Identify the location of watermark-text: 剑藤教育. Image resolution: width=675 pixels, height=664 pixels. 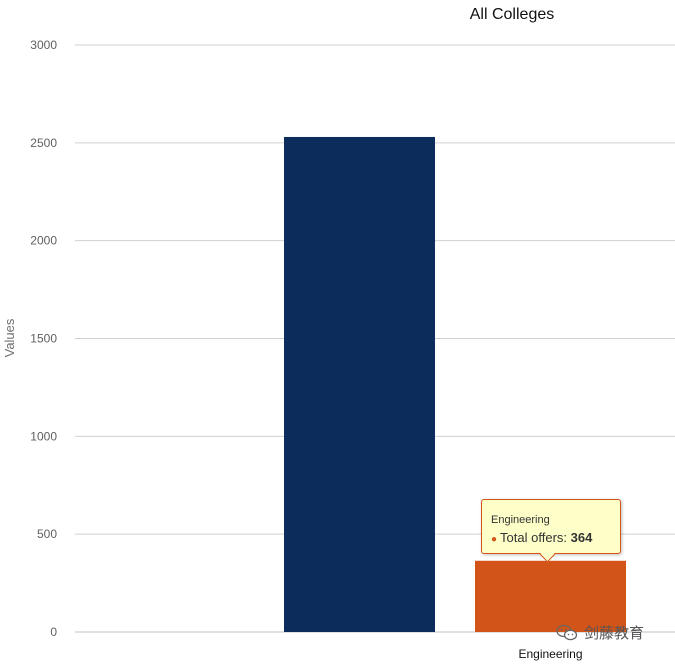
(614, 633).